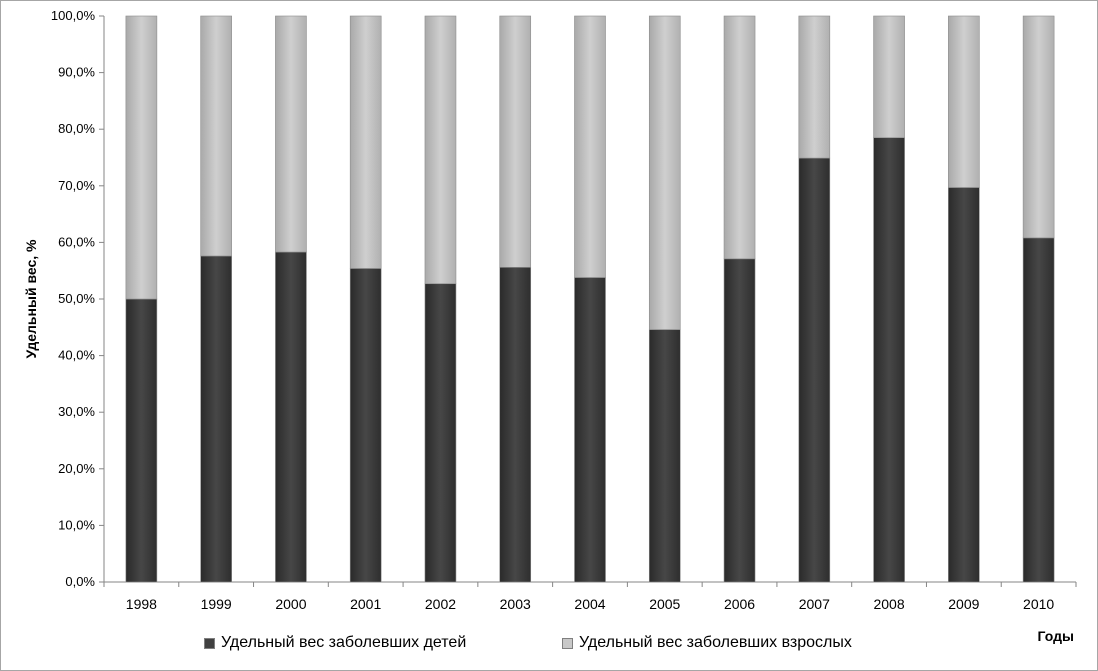  What do you see at coordinates (1038, 127) in the screenshot?
I see `bar-adults-2010` at bounding box center [1038, 127].